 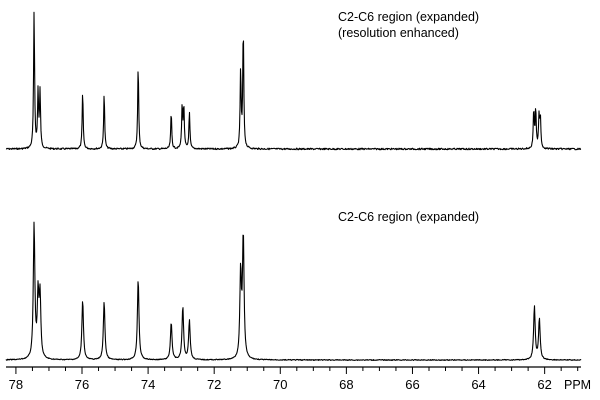 What do you see at coordinates (478, 384) in the screenshot?
I see `ppm-tick-label: 64` at bounding box center [478, 384].